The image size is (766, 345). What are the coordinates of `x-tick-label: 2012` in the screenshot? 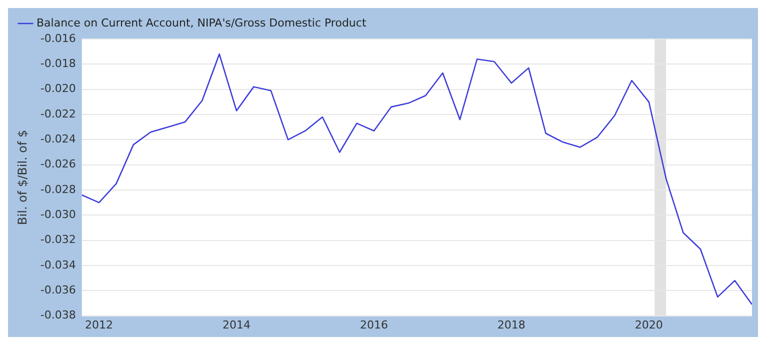 It's located at (99, 325).